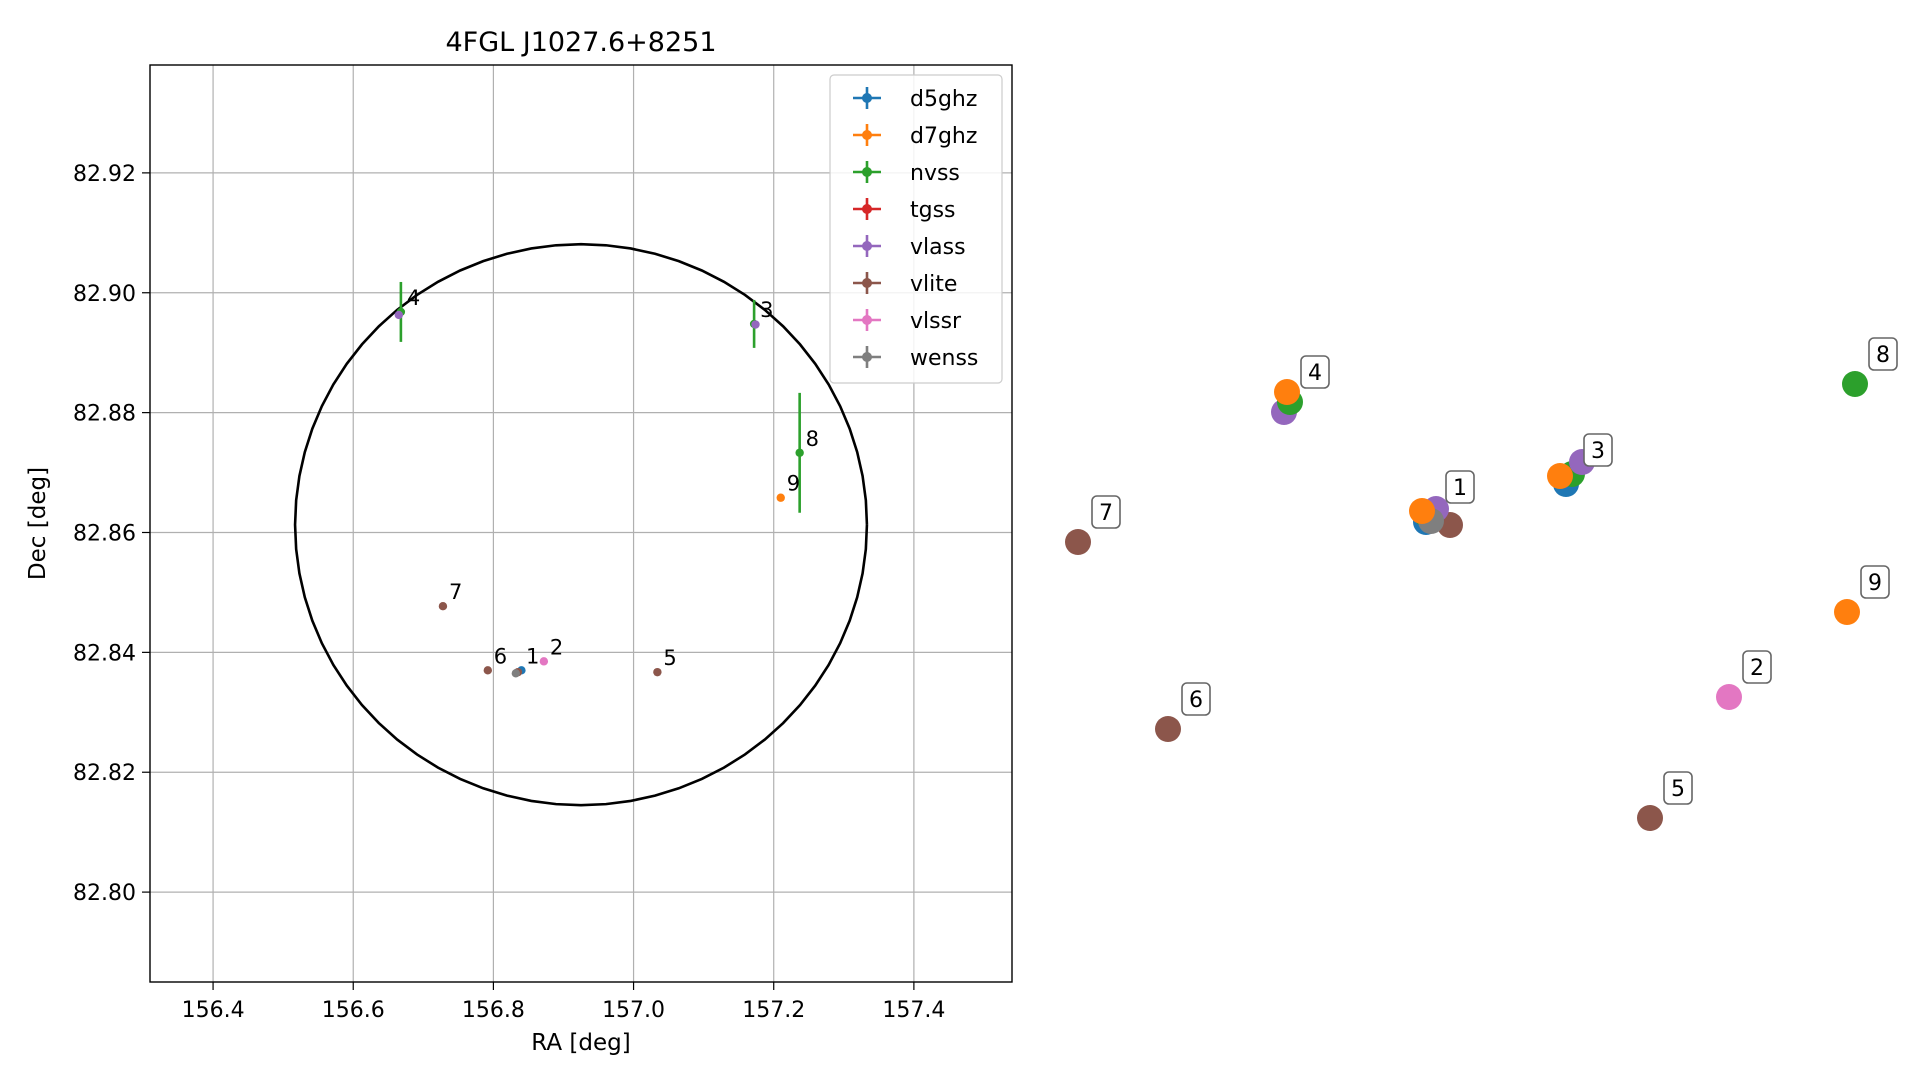 This screenshot has width=1919, height=1080. Describe the element at coordinates (1580, 465) in the screenshot. I see `marker-group-3: 3` at that location.